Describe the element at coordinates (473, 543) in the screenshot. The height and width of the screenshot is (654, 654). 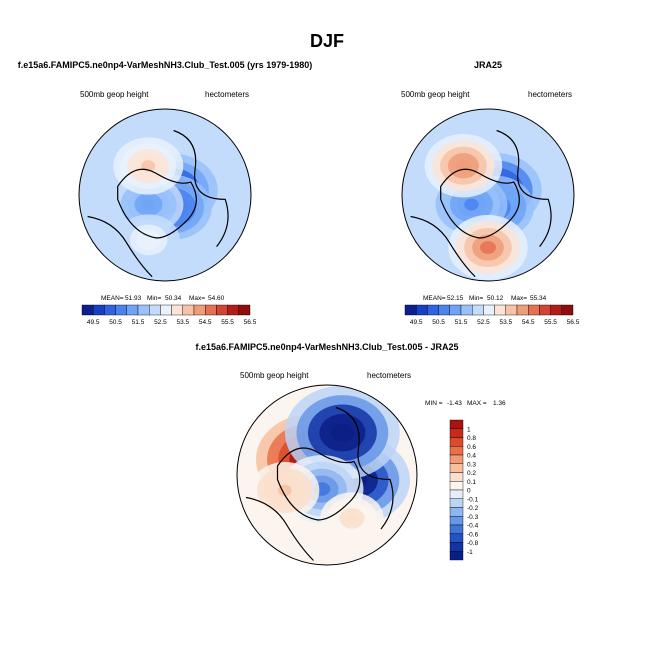
I see `colorbar-tick-label: -0.8` at that location.